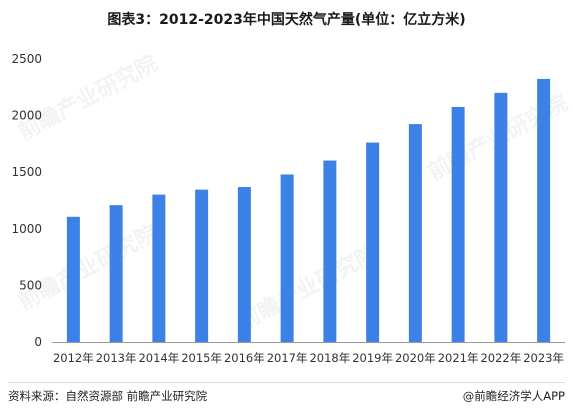 Image resolution: width=573 pixels, height=417 pixels. What do you see at coordinates (73, 279) in the screenshot?
I see `bar-2012年` at bounding box center [73, 279].